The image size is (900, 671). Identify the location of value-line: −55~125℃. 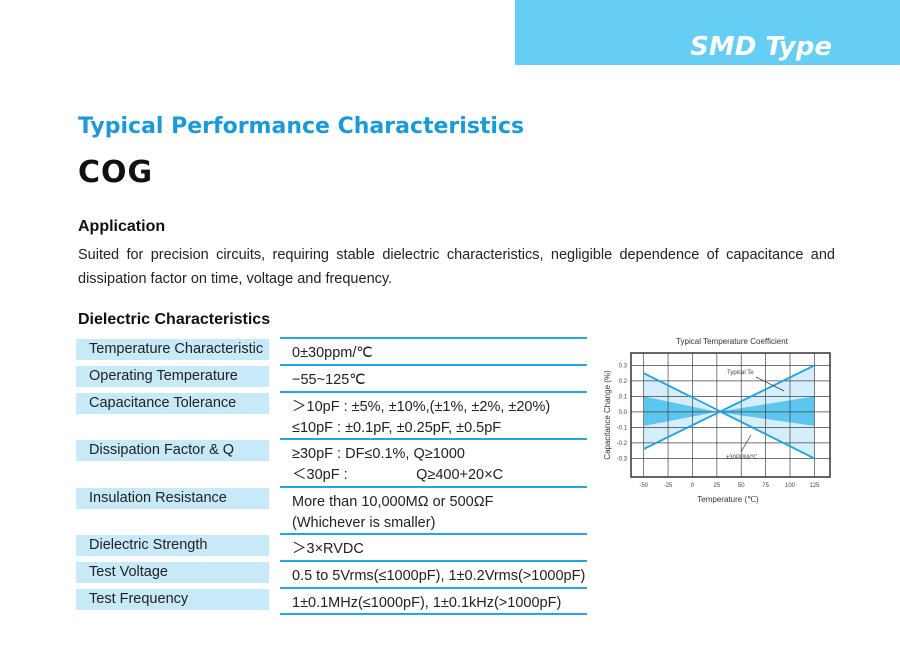
(329, 380).